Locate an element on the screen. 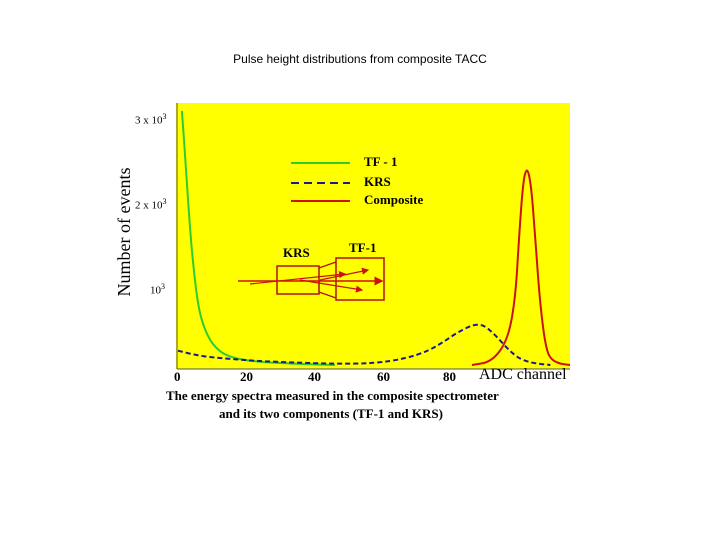 The image size is (720, 540). y-axis-label: Number of events is located at coordinates (124, 232).